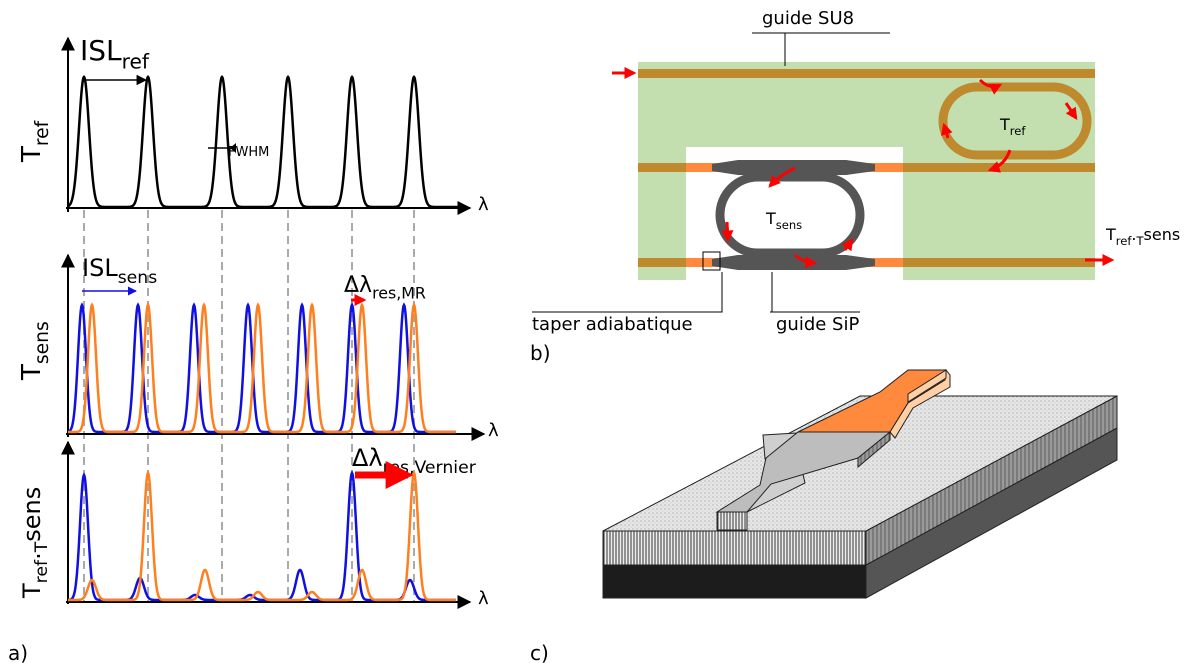 The image size is (1196, 663). What do you see at coordinates (612, 324) in the screenshot?
I see `taper-label: taper adiabatique` at bounding box center [612, 324].